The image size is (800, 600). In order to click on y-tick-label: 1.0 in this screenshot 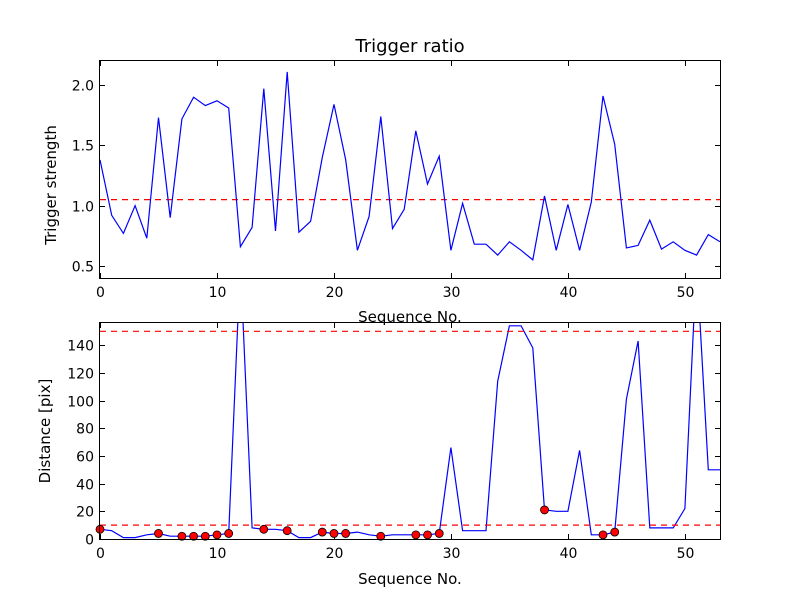, I will do `click(83, 208)`.